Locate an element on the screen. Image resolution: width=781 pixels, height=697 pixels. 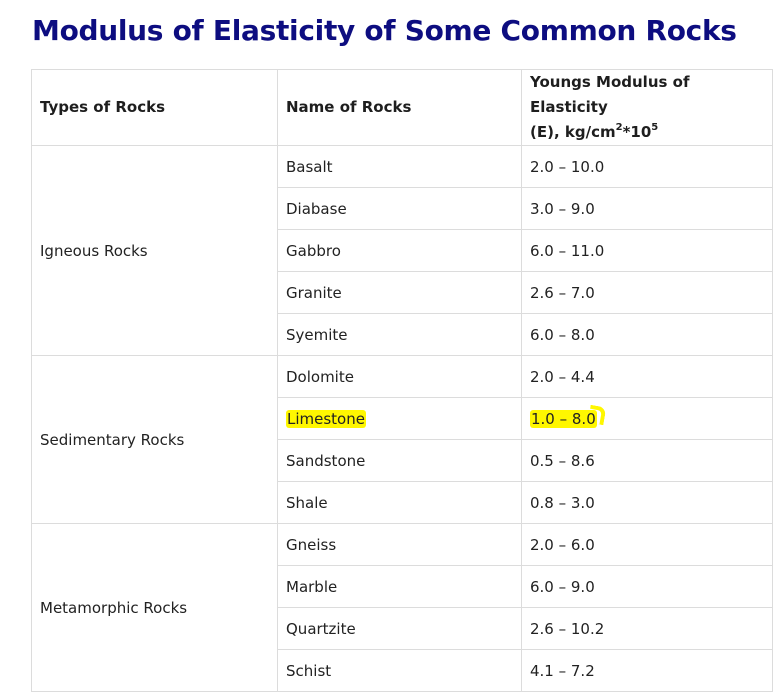
rock-name-cell: Quartzite is located at coordinates (399, 628).